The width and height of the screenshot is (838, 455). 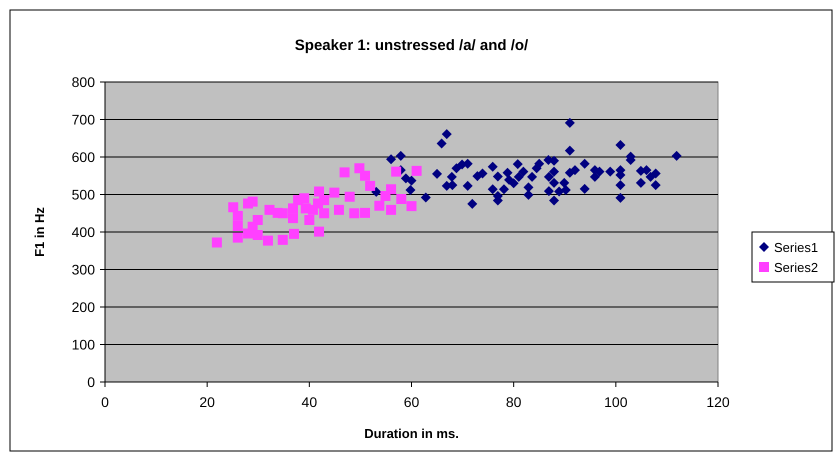 What do you see at coordinates (84, 120) in the screenshot?
I see `y-tick-label: 700` at bounding box center [84, 120].